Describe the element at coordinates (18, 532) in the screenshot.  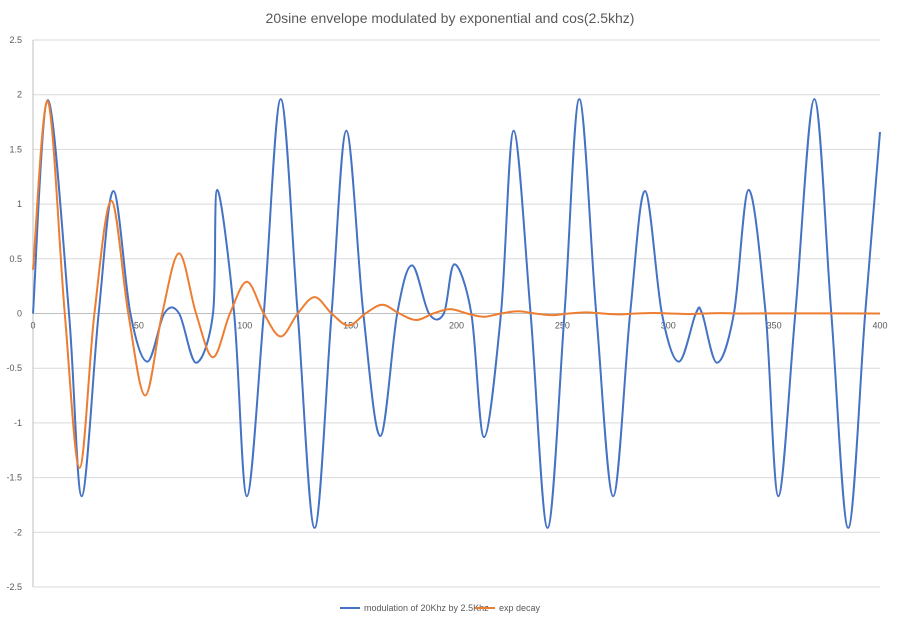
I see `y-tick-label: -2` at that location.